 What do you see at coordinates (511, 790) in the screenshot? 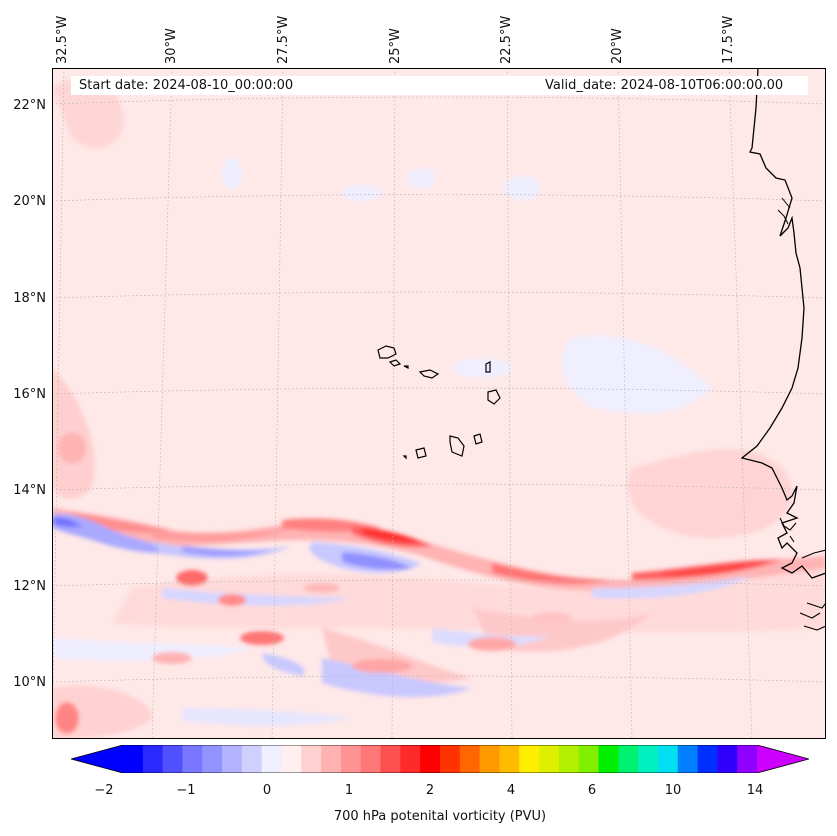
I see `colorbar-tick-4: 4` at bounding box center [511, 790].